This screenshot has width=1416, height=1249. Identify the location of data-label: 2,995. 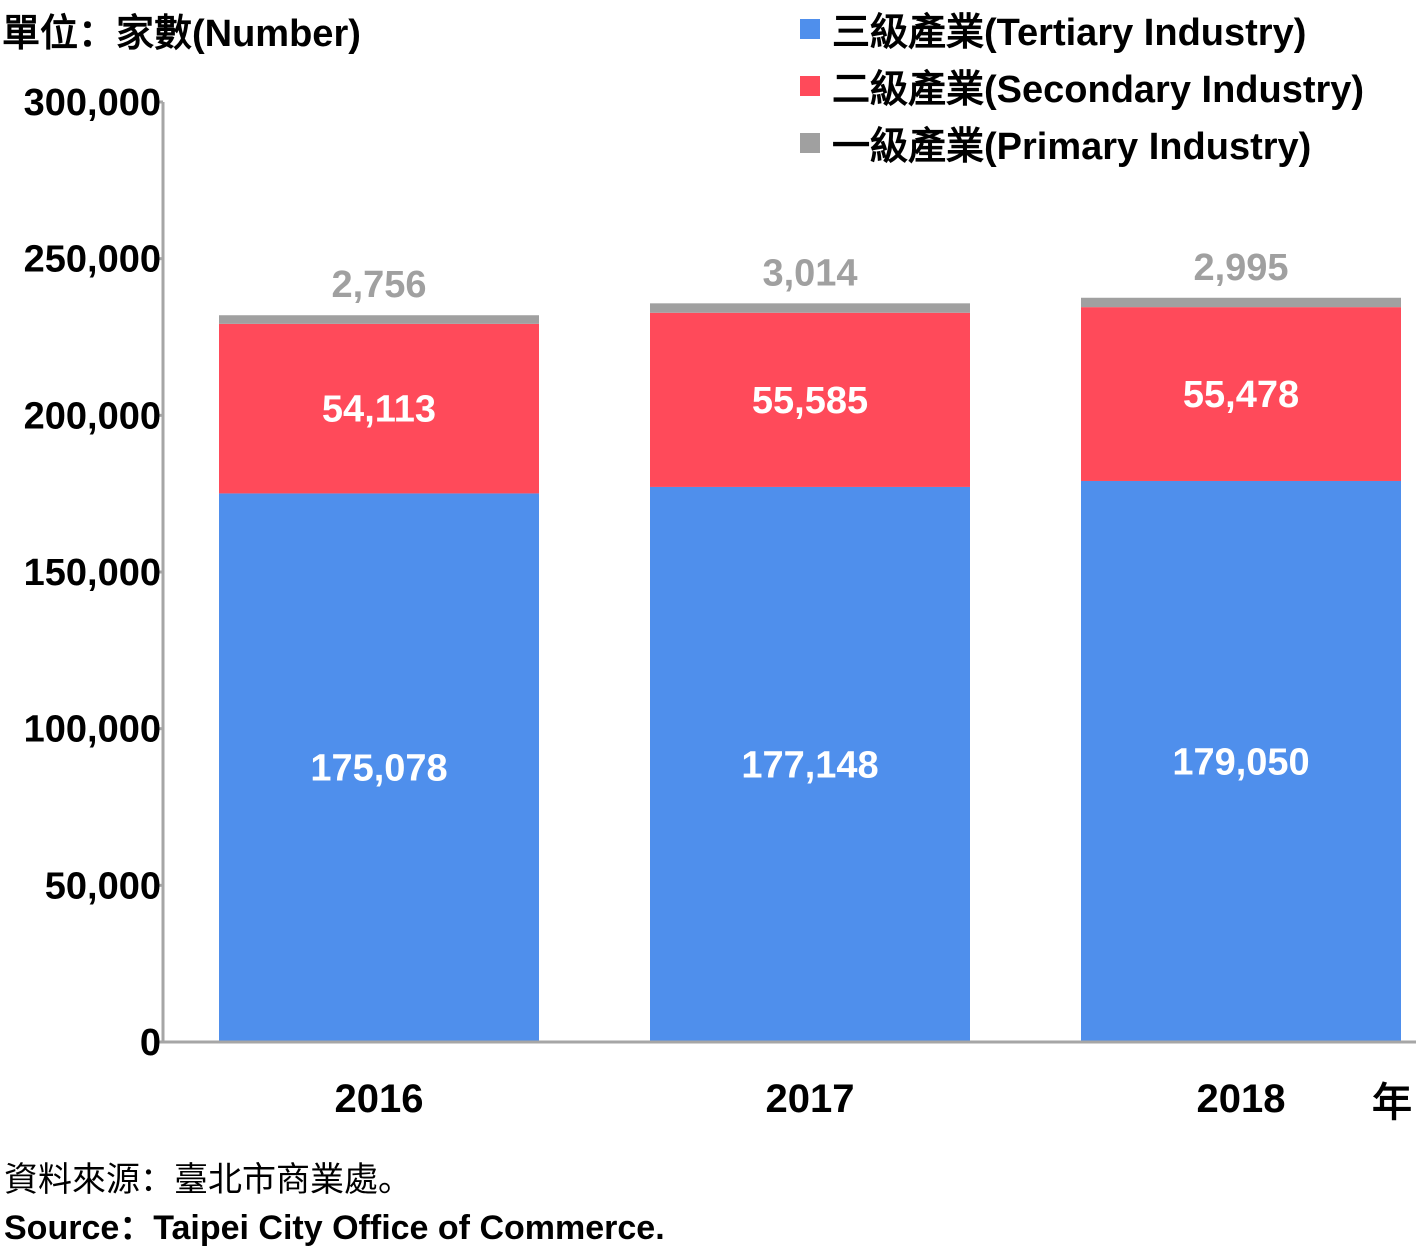
(1240, 268).